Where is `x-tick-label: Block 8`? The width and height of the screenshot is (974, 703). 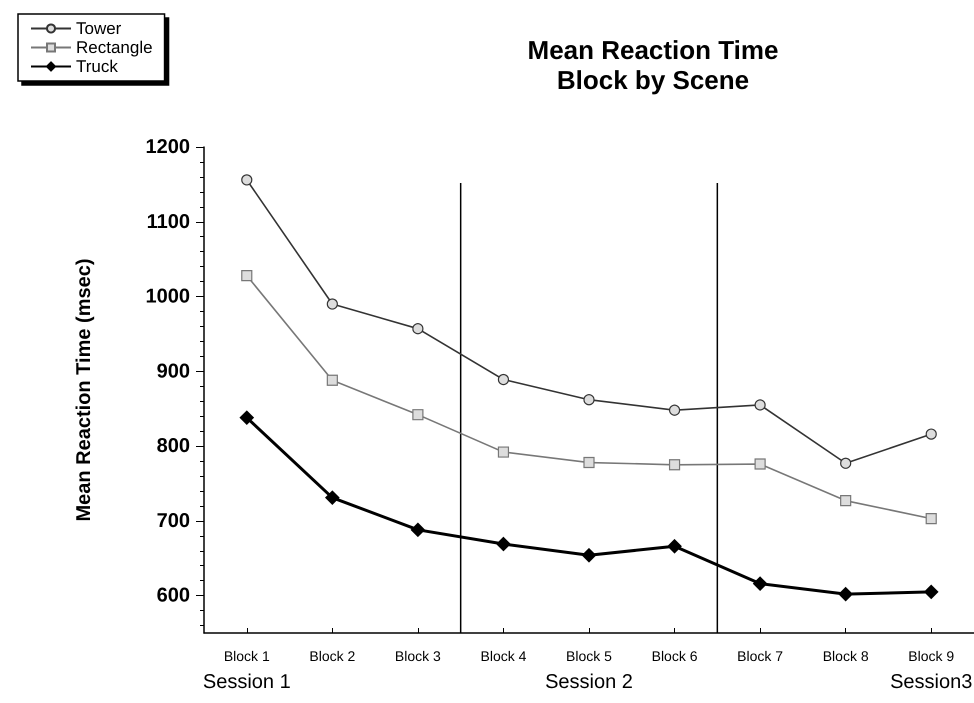
x-tick-label: Block 8 is located at coordinates (845, 656).